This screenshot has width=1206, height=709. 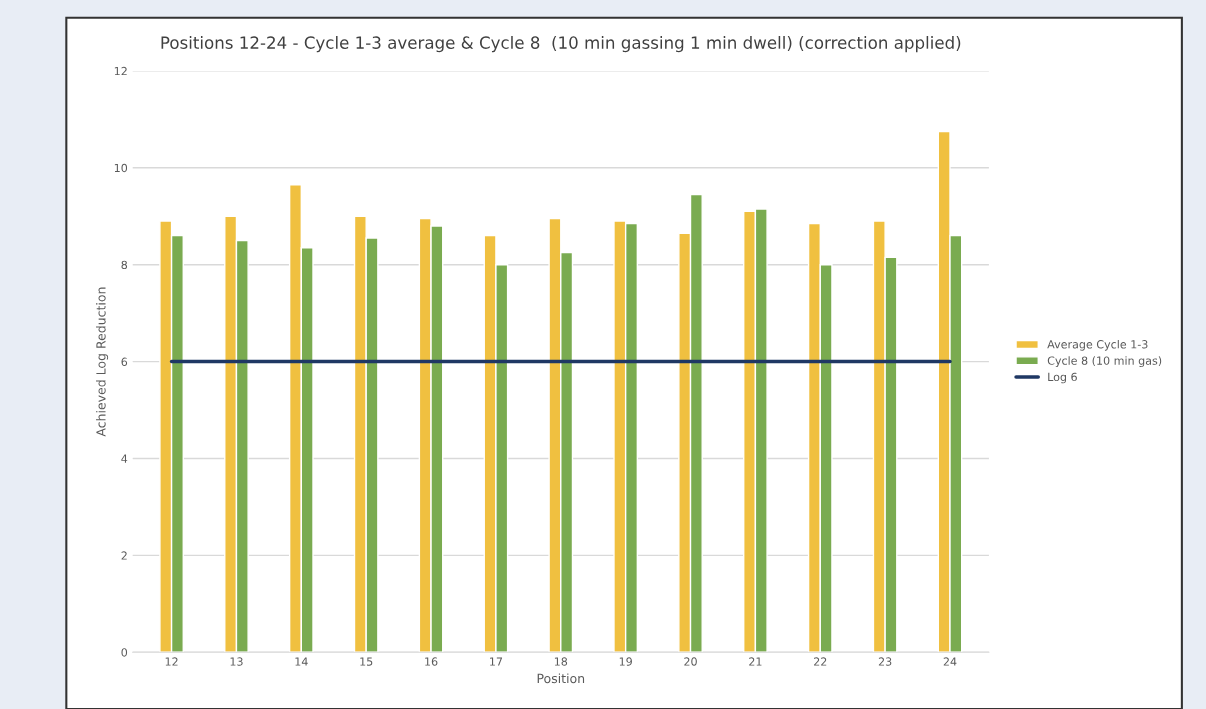 What do you see at coordinates (1104, 361) in the screenshot?
I see `legend-label: Cycle 8 (10 min gas)` at bounding box center [1104, 361].